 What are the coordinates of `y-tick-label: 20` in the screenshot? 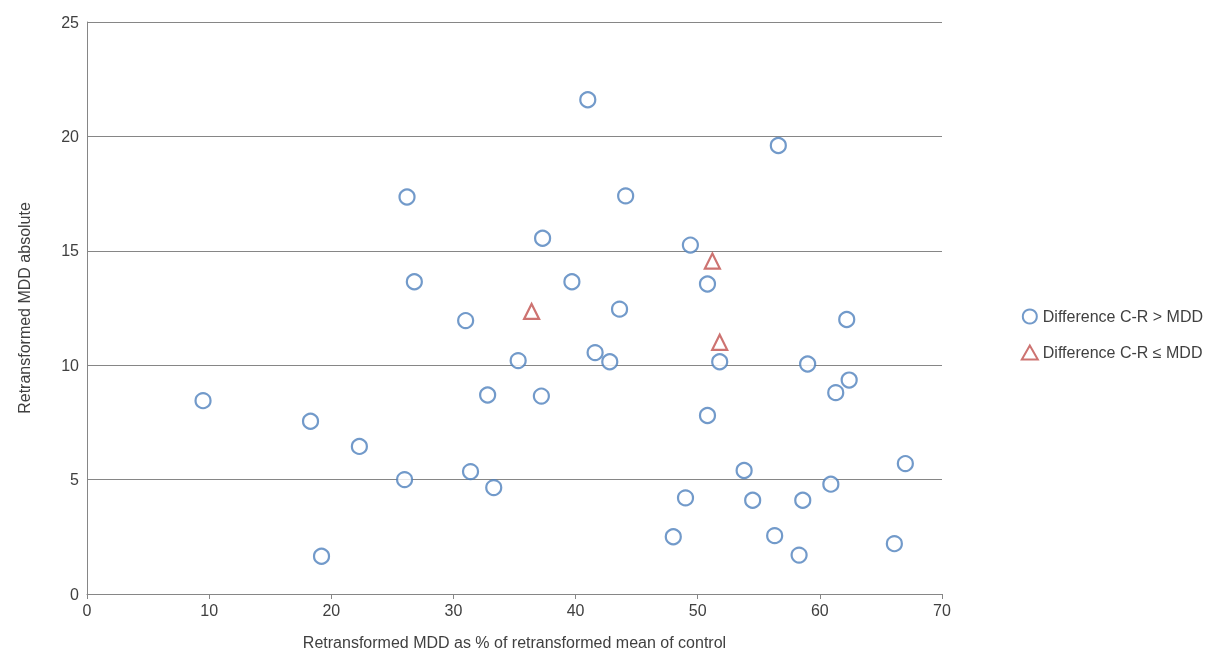 It's located at (70, 136).